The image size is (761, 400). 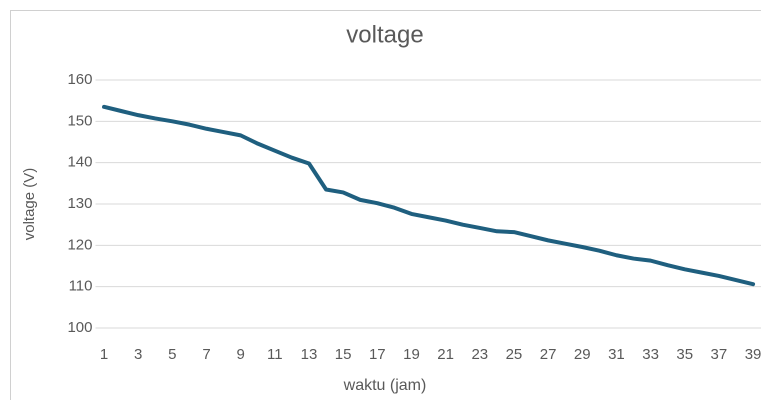 What do you see at coordinates (29, 204) in the screenshot?
I see `y-axis-title: voltage (V)` at bounding box center [29, 204].